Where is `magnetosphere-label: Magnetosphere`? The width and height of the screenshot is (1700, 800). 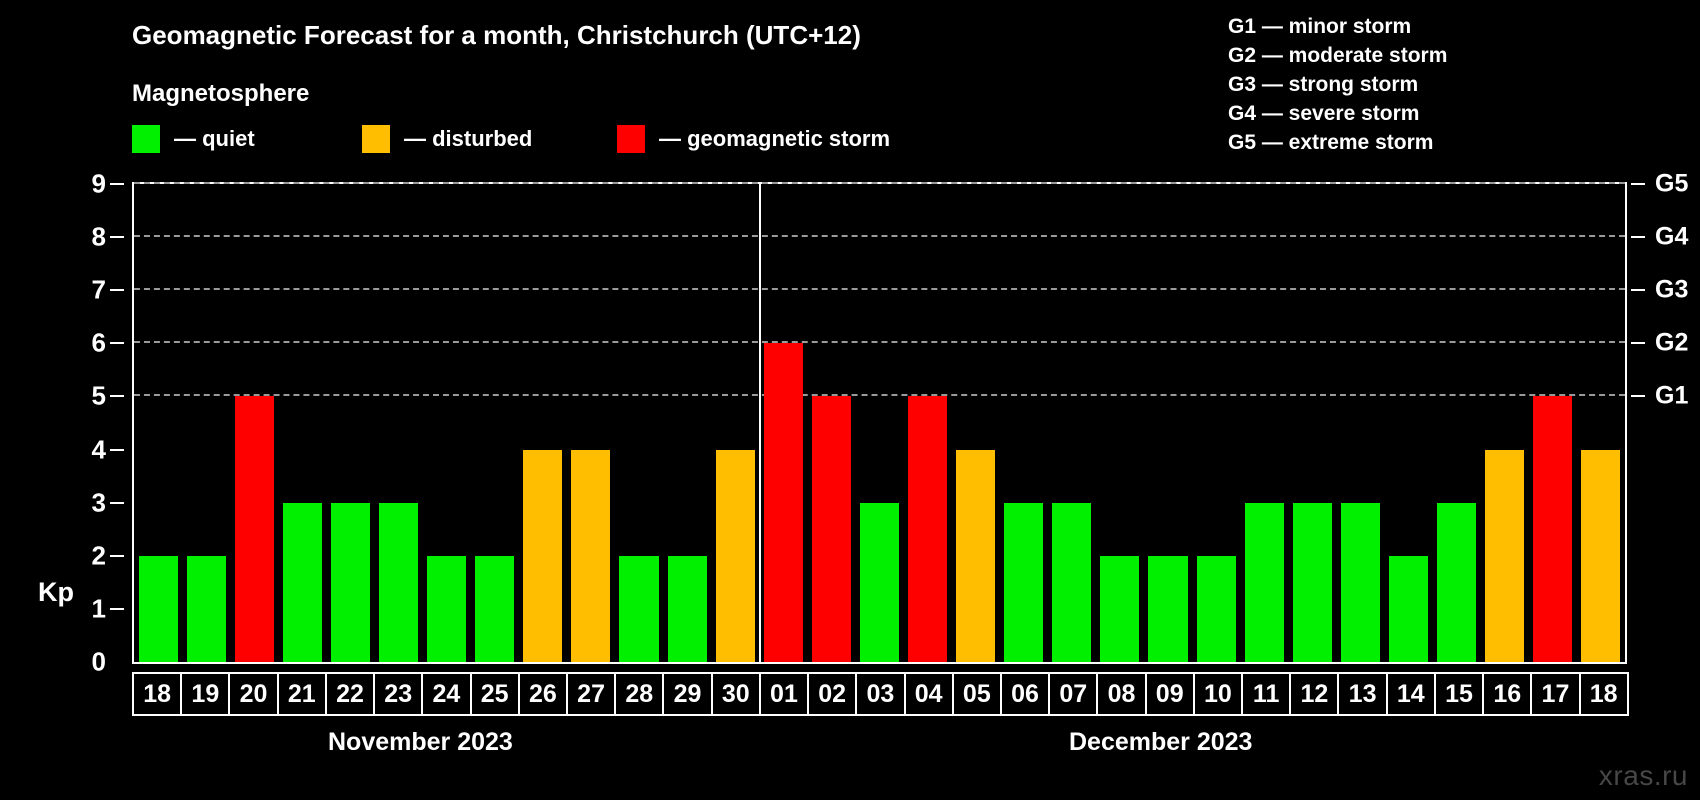 magnetosphere-label: Magnetosphere is located at coordinates (221, 93).